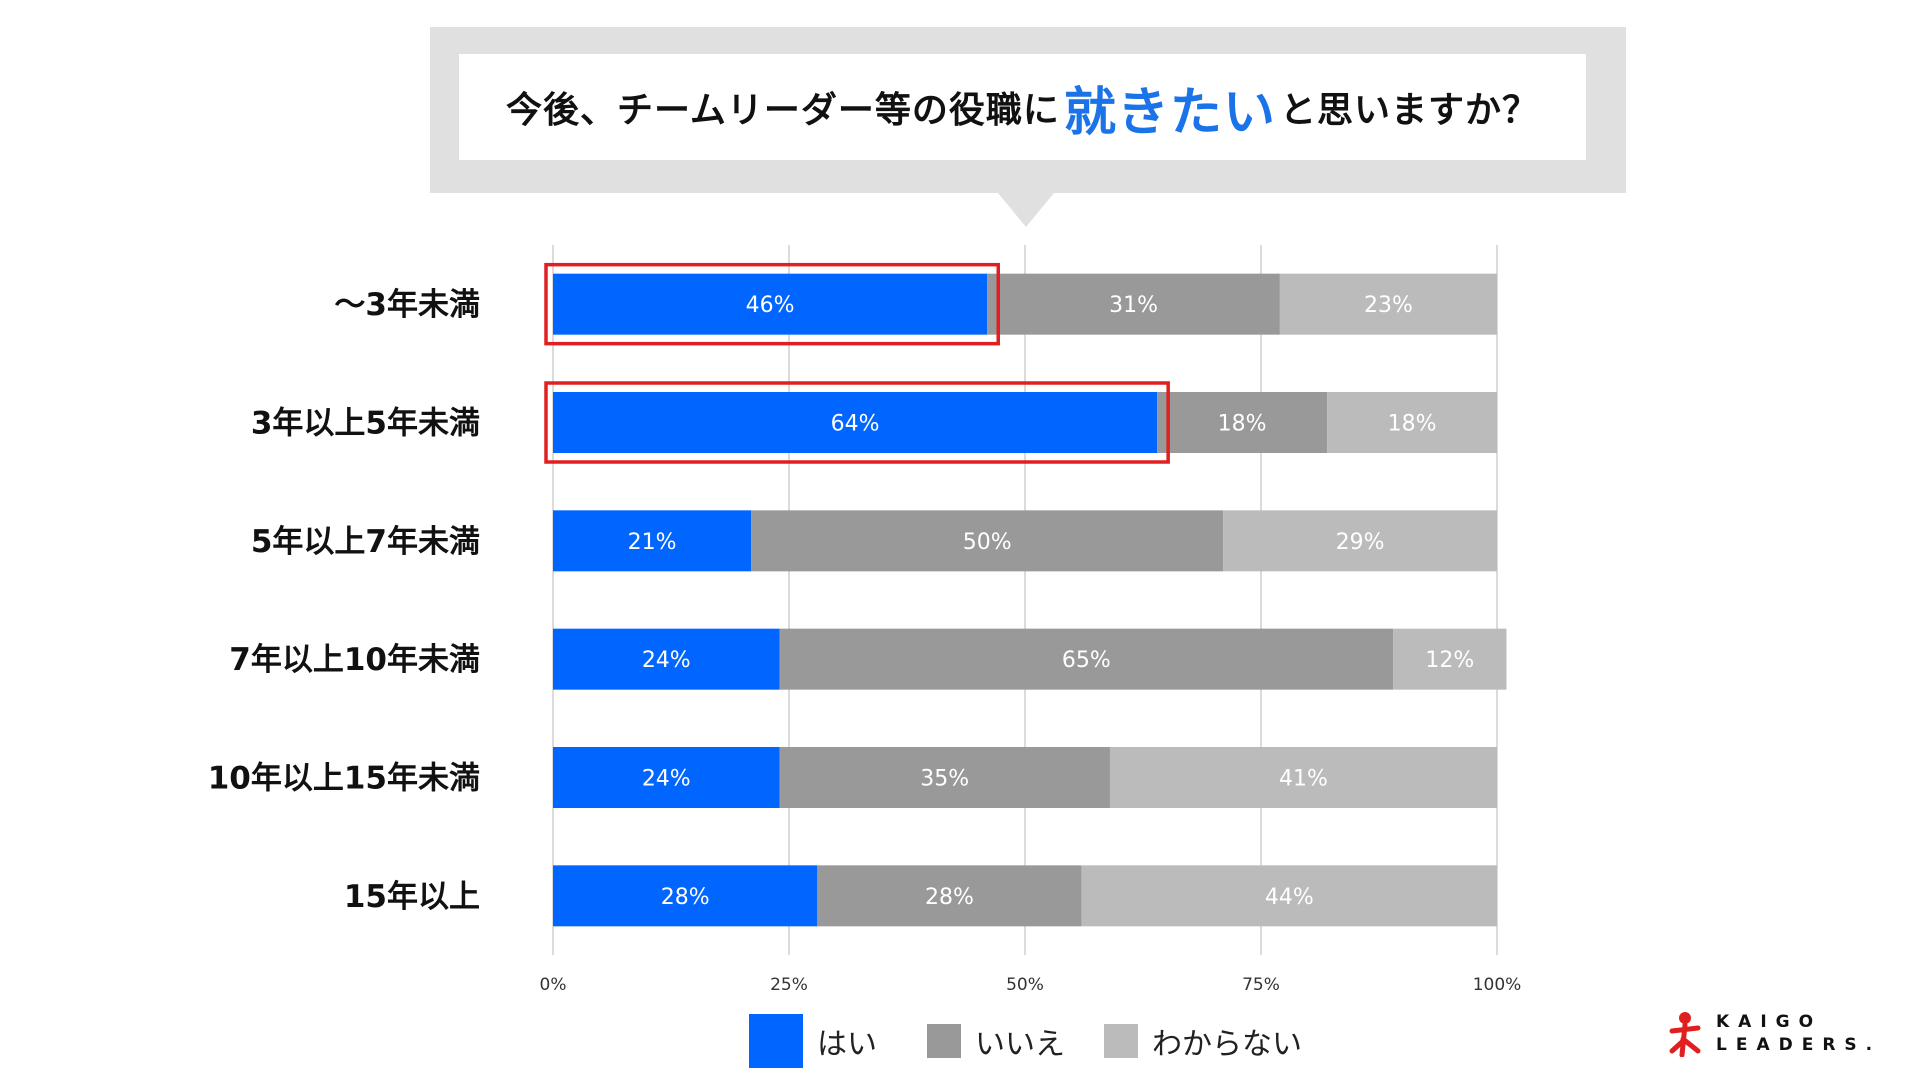 This screenshot has width=1920, height=1080. I want to click on data-label: 35%, so click(944, 779).